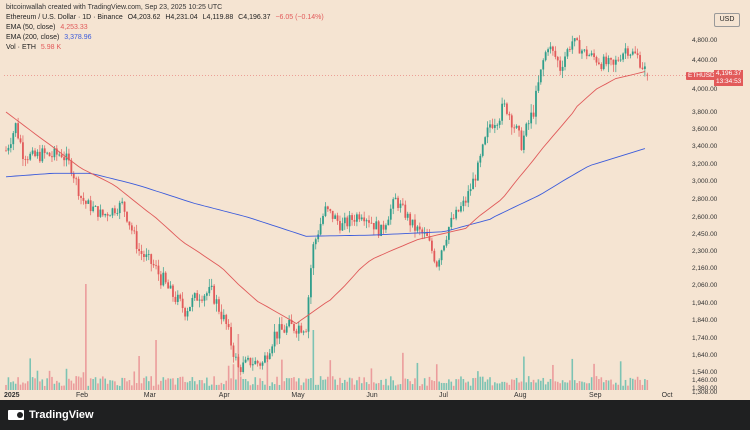  I want to click on y-tick-label: 1,460.00, so click(705, 380).